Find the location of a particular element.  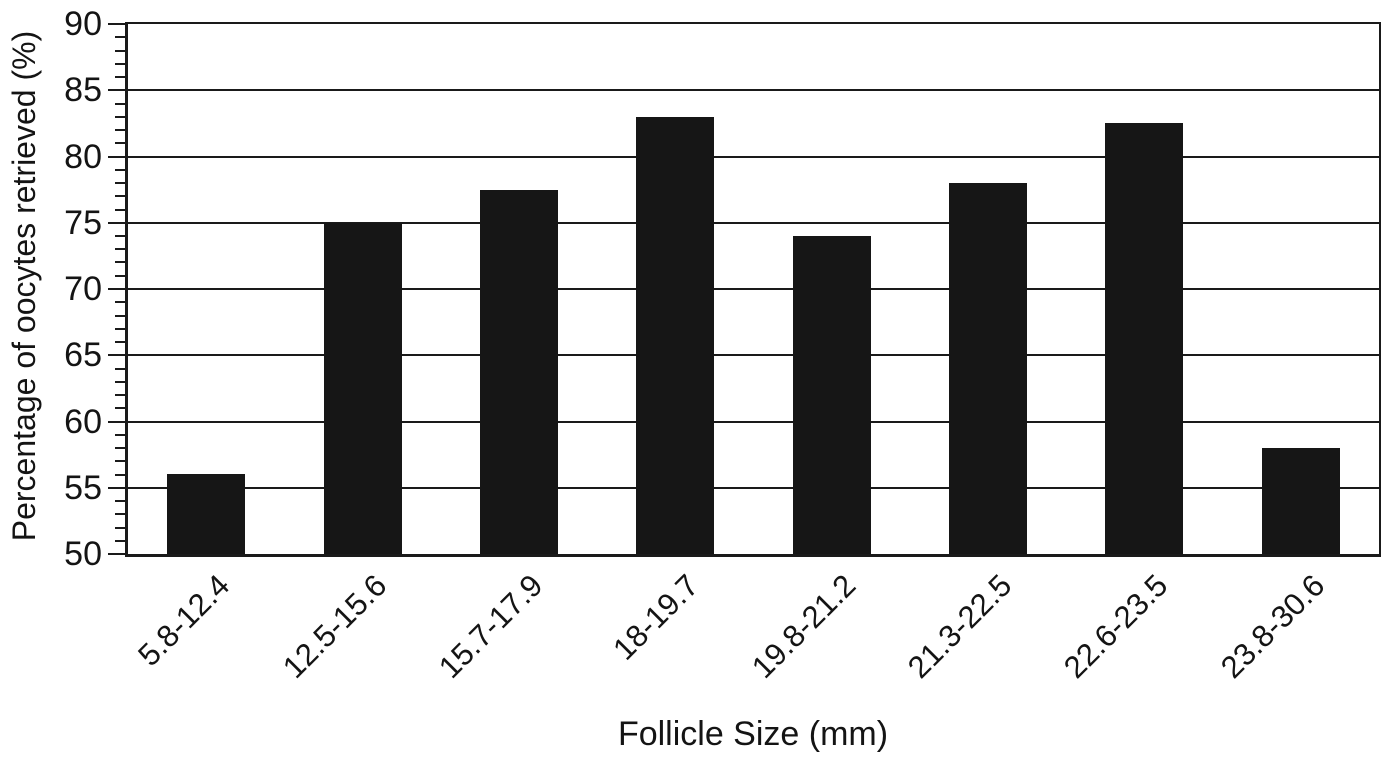

x-tick-label-21.3-22.5: 21.3-22.5 is located at coordinates (959, 626).